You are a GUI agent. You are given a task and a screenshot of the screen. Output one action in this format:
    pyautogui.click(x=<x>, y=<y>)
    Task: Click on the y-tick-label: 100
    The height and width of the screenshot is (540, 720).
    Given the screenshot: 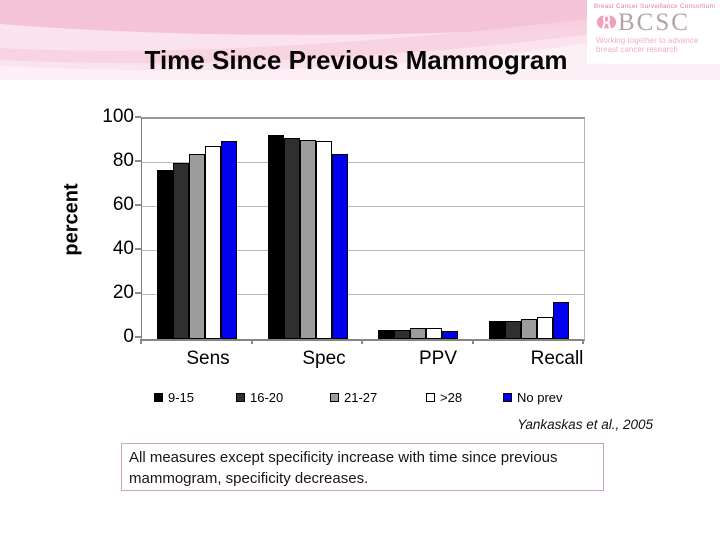 What is the action you would take?
    pyautogui.click(x=118, y=116)
    